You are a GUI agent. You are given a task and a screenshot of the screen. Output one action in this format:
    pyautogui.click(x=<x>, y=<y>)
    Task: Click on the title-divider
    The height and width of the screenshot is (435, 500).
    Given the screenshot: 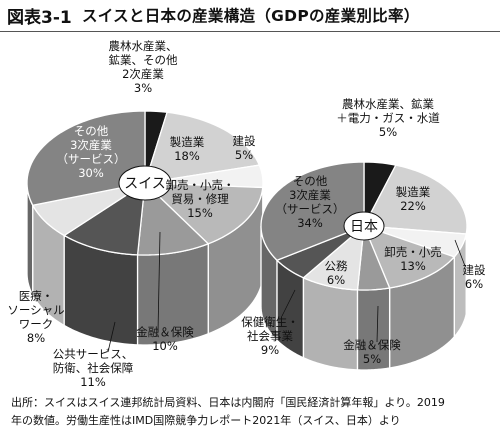 What is the action you would take?
    pyautogui.click(x=250, y=31)
    